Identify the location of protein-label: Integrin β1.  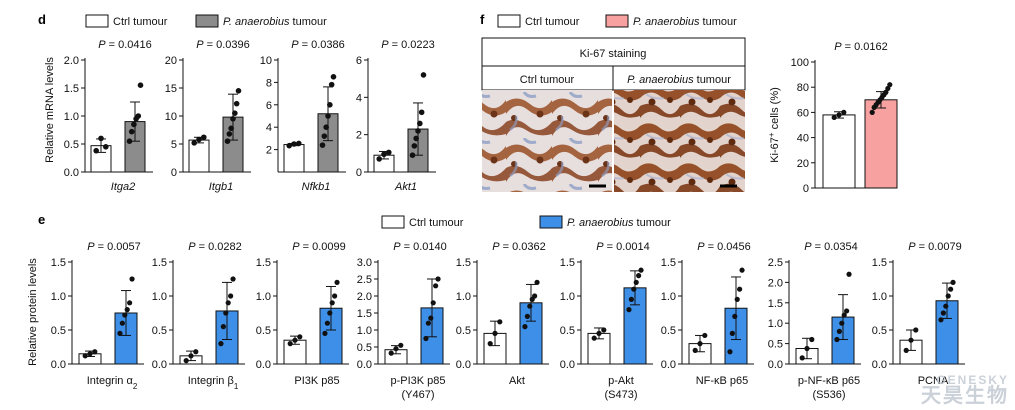
(213, 383).